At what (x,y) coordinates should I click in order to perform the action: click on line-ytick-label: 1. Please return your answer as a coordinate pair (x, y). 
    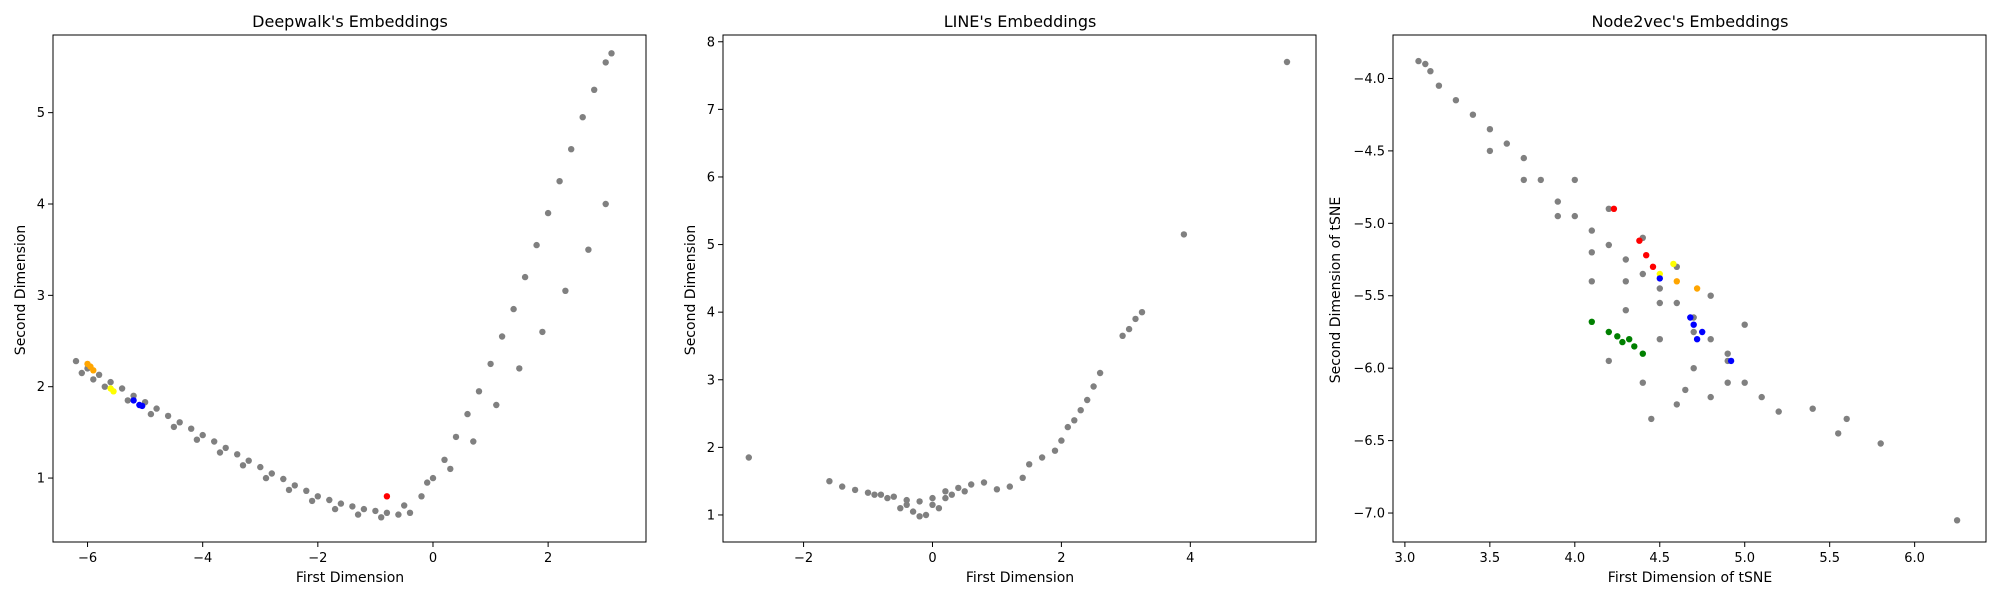
    Looking at the image, I should click on (711, 515).